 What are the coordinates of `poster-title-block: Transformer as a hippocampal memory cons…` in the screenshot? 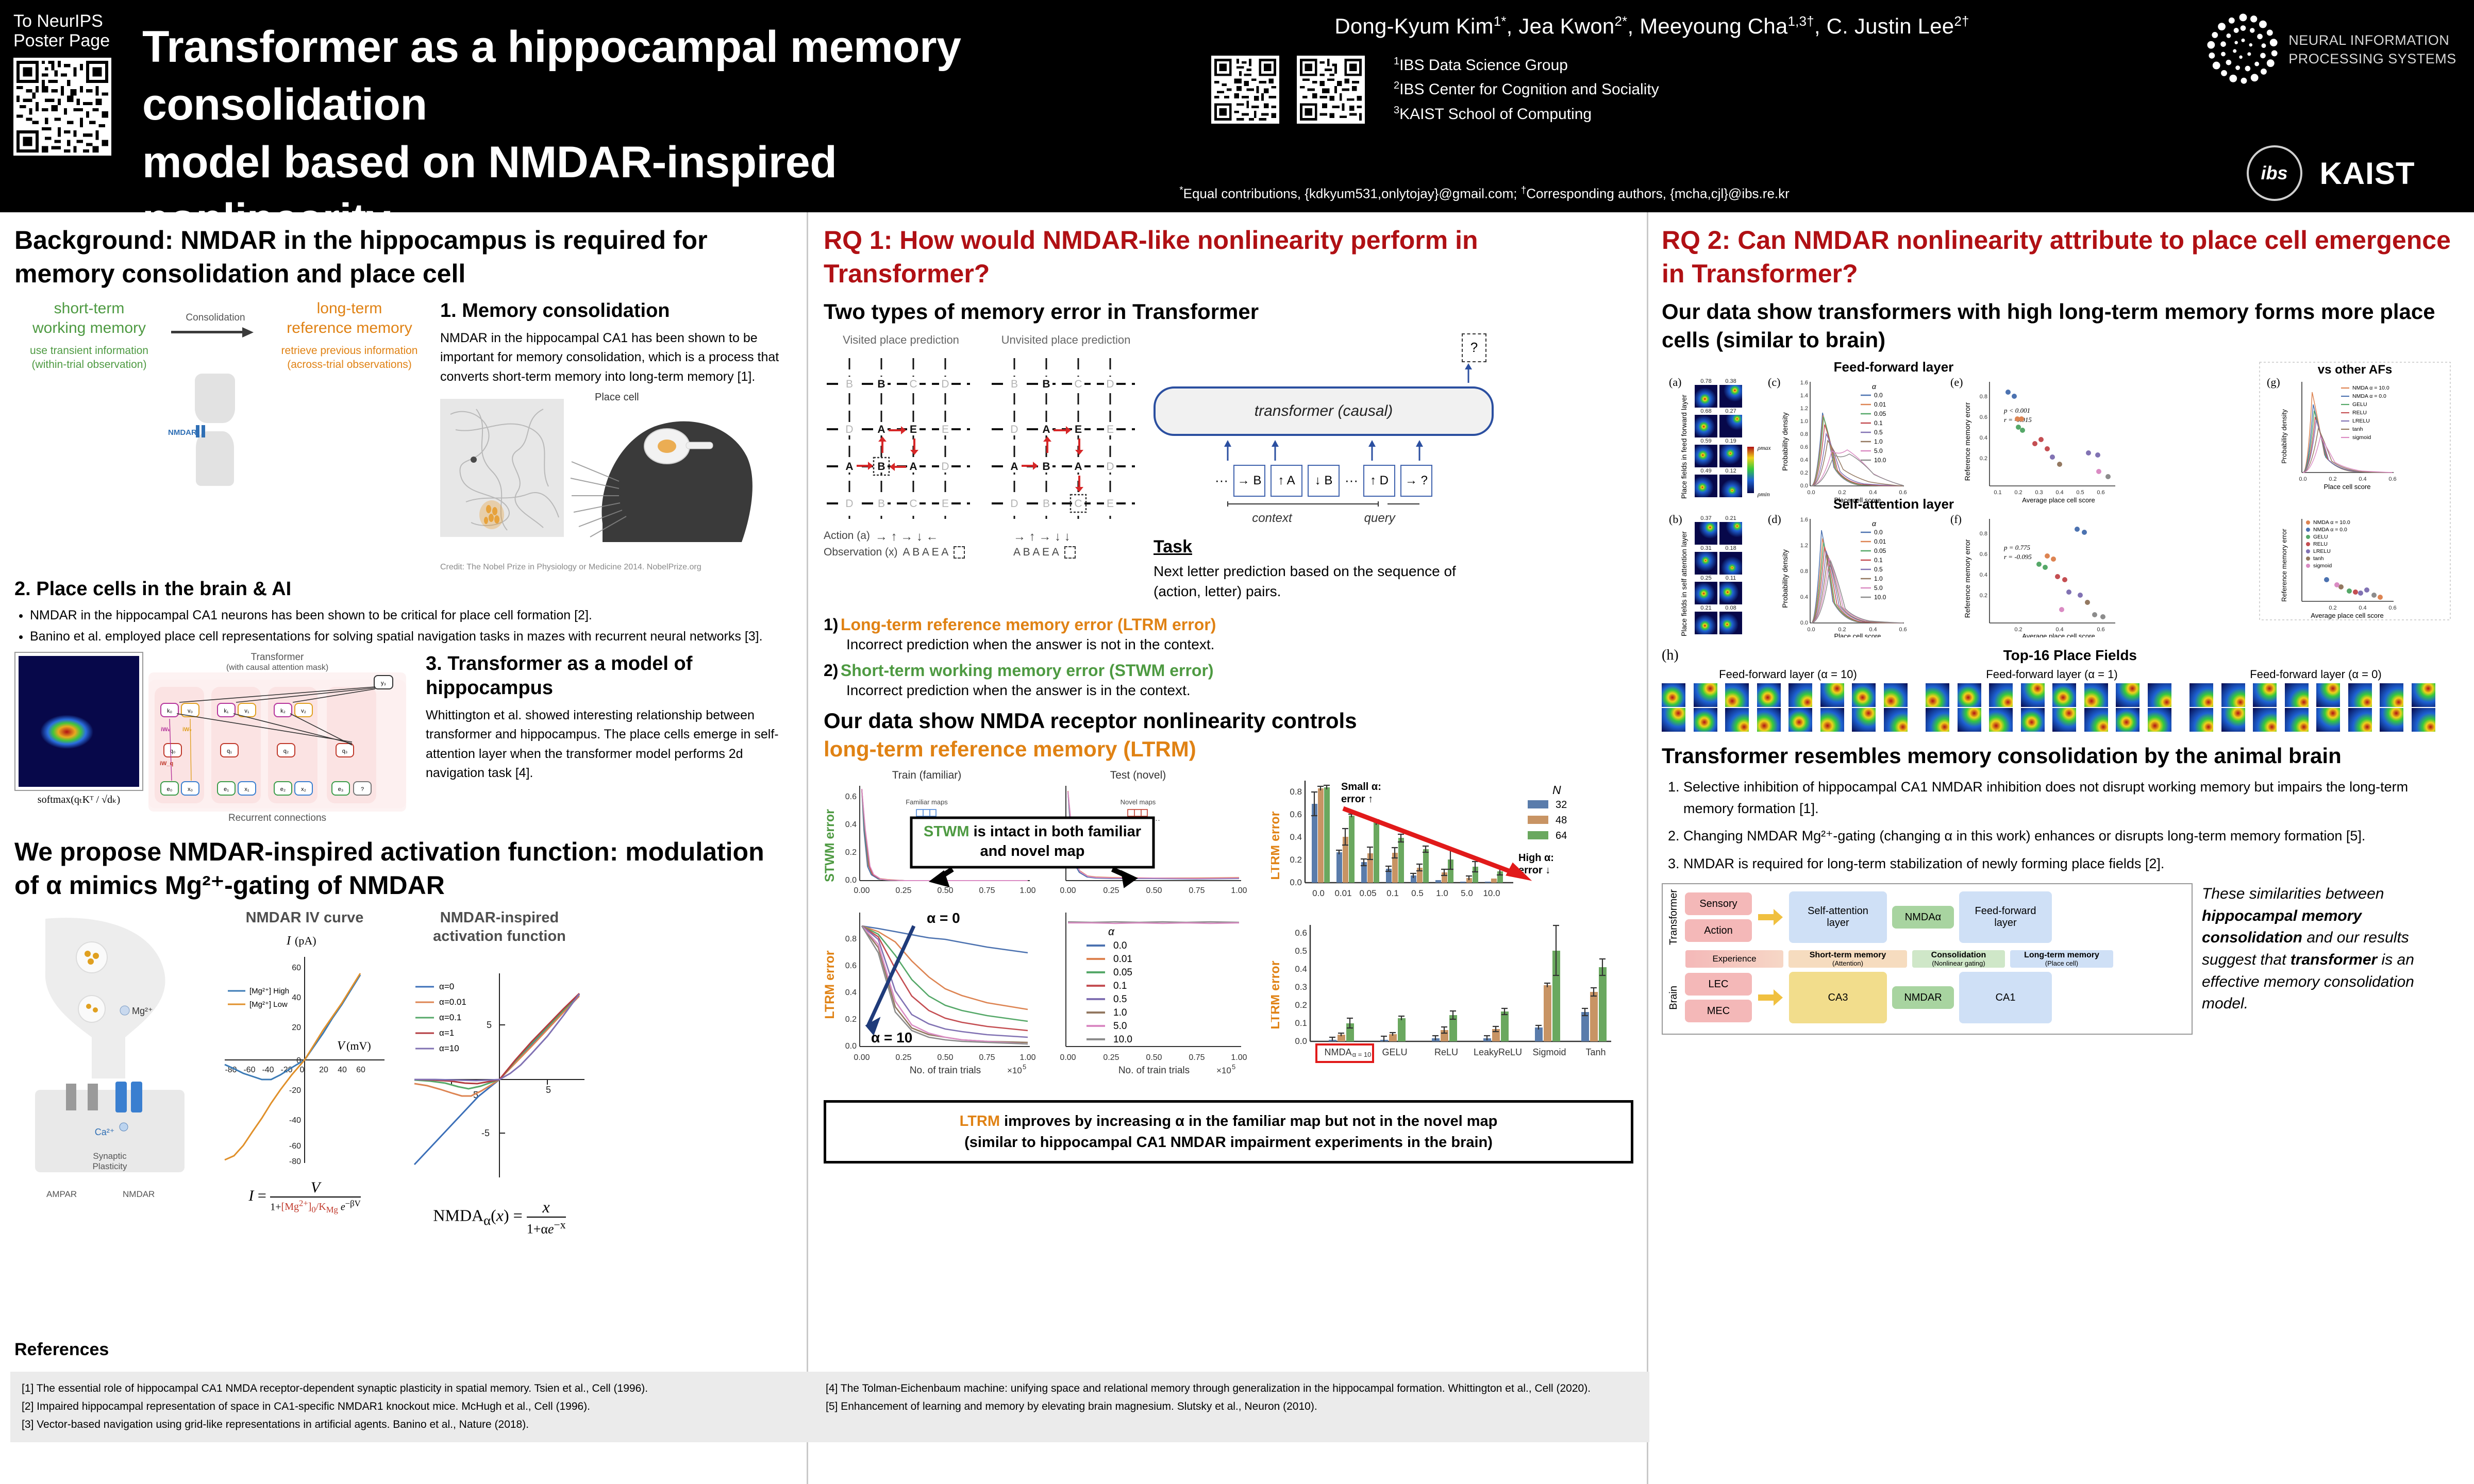 It's located at (595, 122).